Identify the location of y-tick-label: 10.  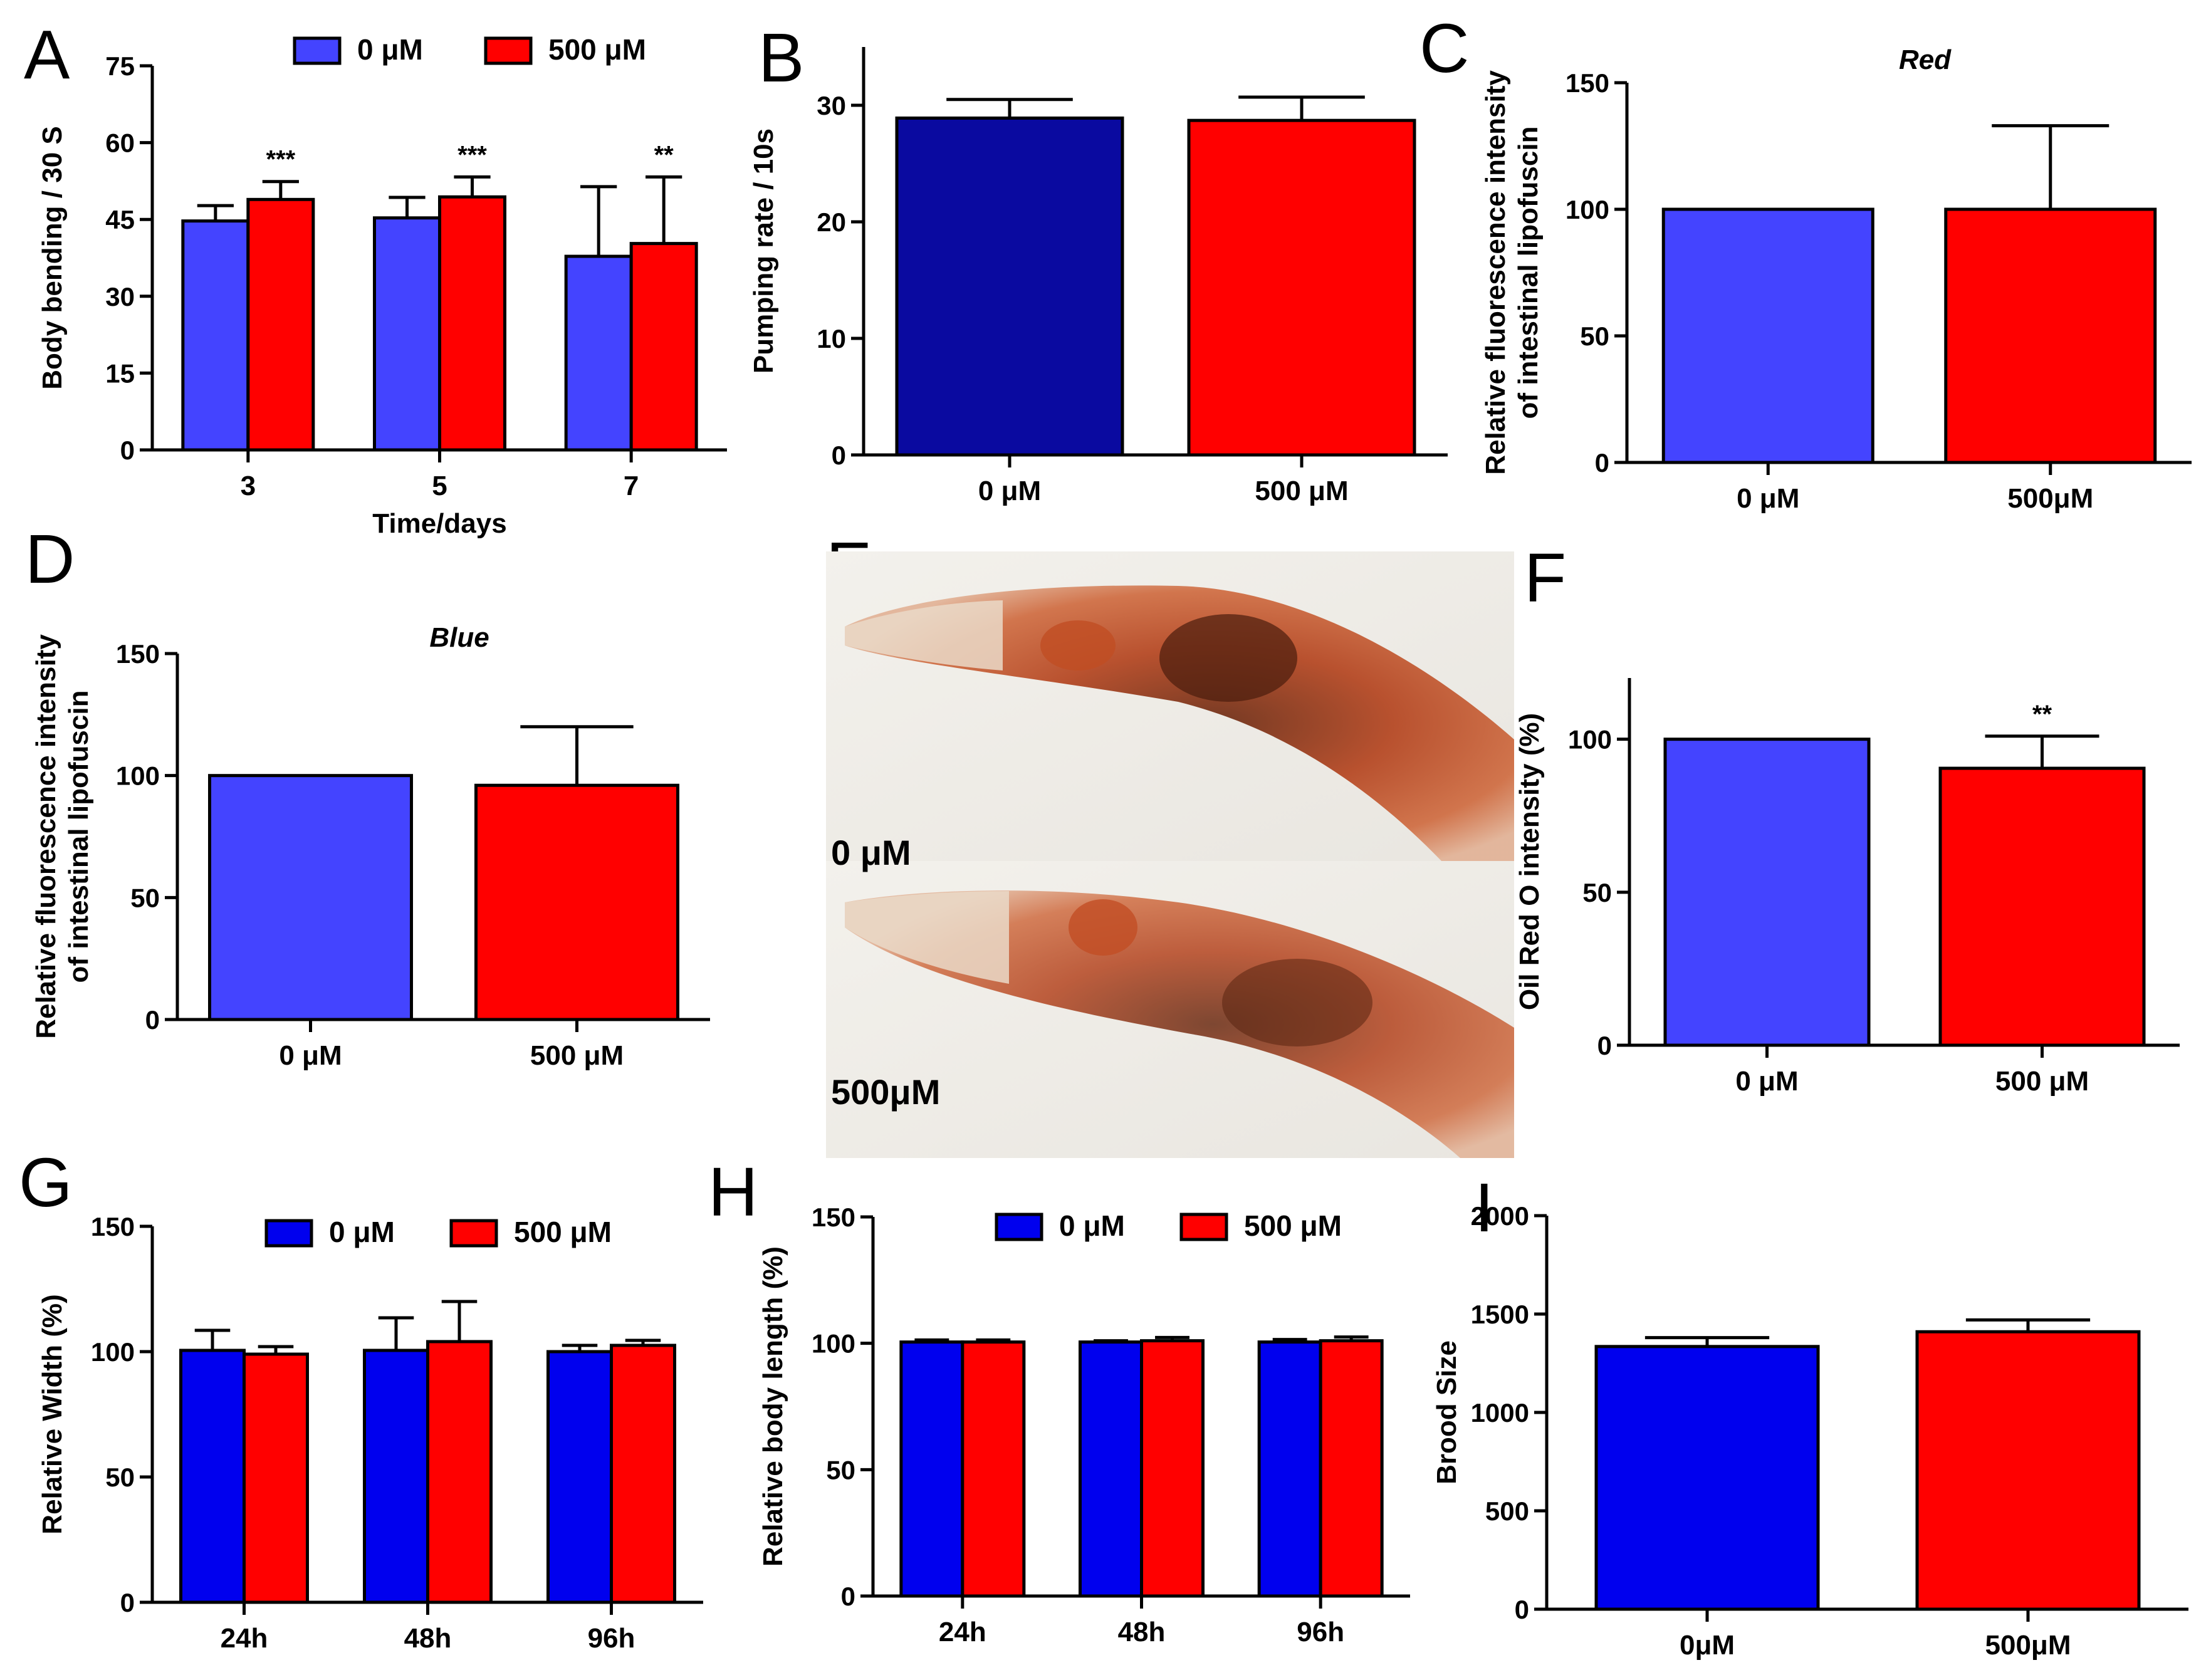
(831, 339).